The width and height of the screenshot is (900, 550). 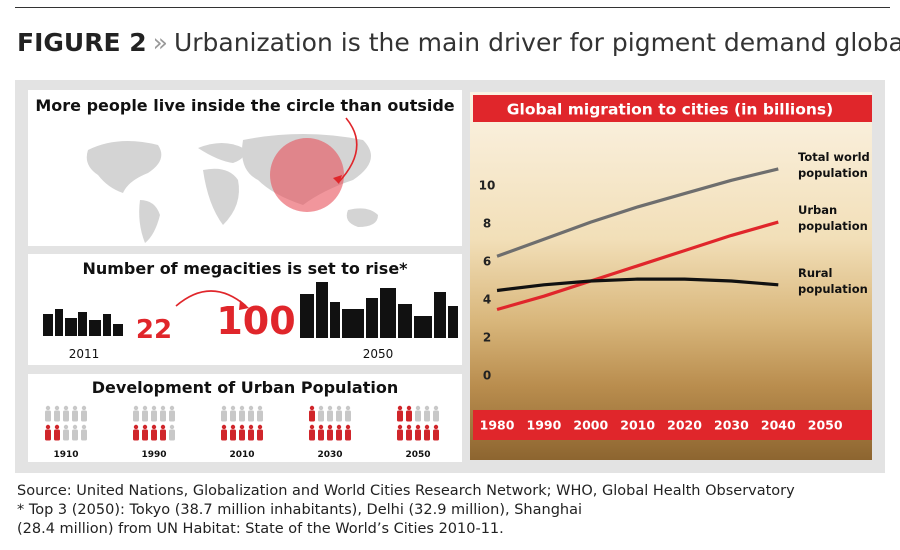 I want to click on y-tick-label: 0, so click(x=487, y=376).